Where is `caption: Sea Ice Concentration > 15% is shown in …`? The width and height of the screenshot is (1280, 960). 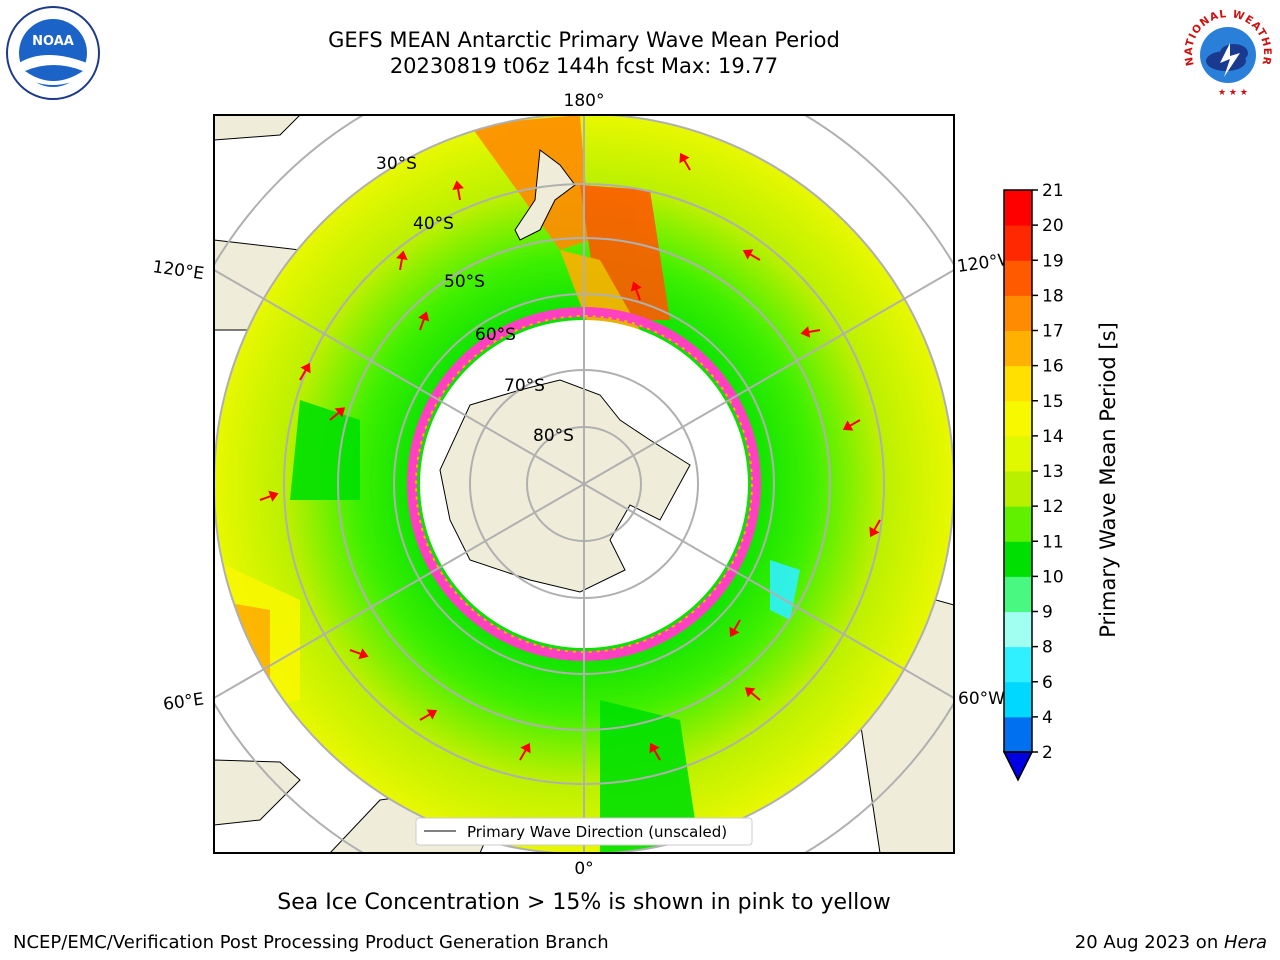
caption: Sea Ice Concentration > 15% is shown in … is located at coordinates (584, 902).